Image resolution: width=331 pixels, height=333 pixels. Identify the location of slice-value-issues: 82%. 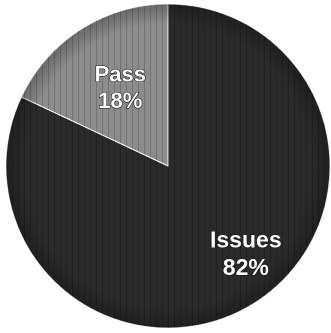
(246, 267).